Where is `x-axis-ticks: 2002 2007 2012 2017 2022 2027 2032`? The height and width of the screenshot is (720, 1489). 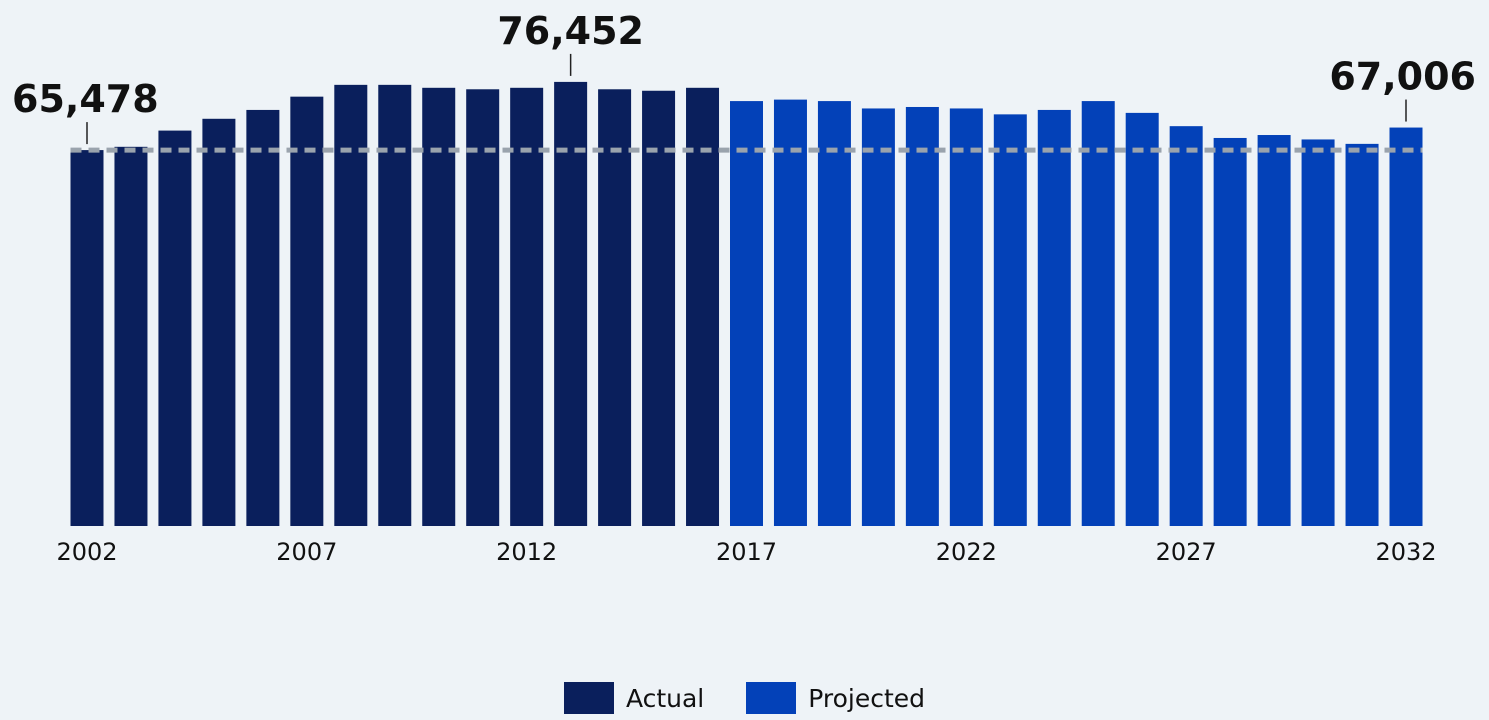
x-axis-ticks: 2002 2007 2012 2017 2022 2027 2032 is located at coordinates (746, 552).